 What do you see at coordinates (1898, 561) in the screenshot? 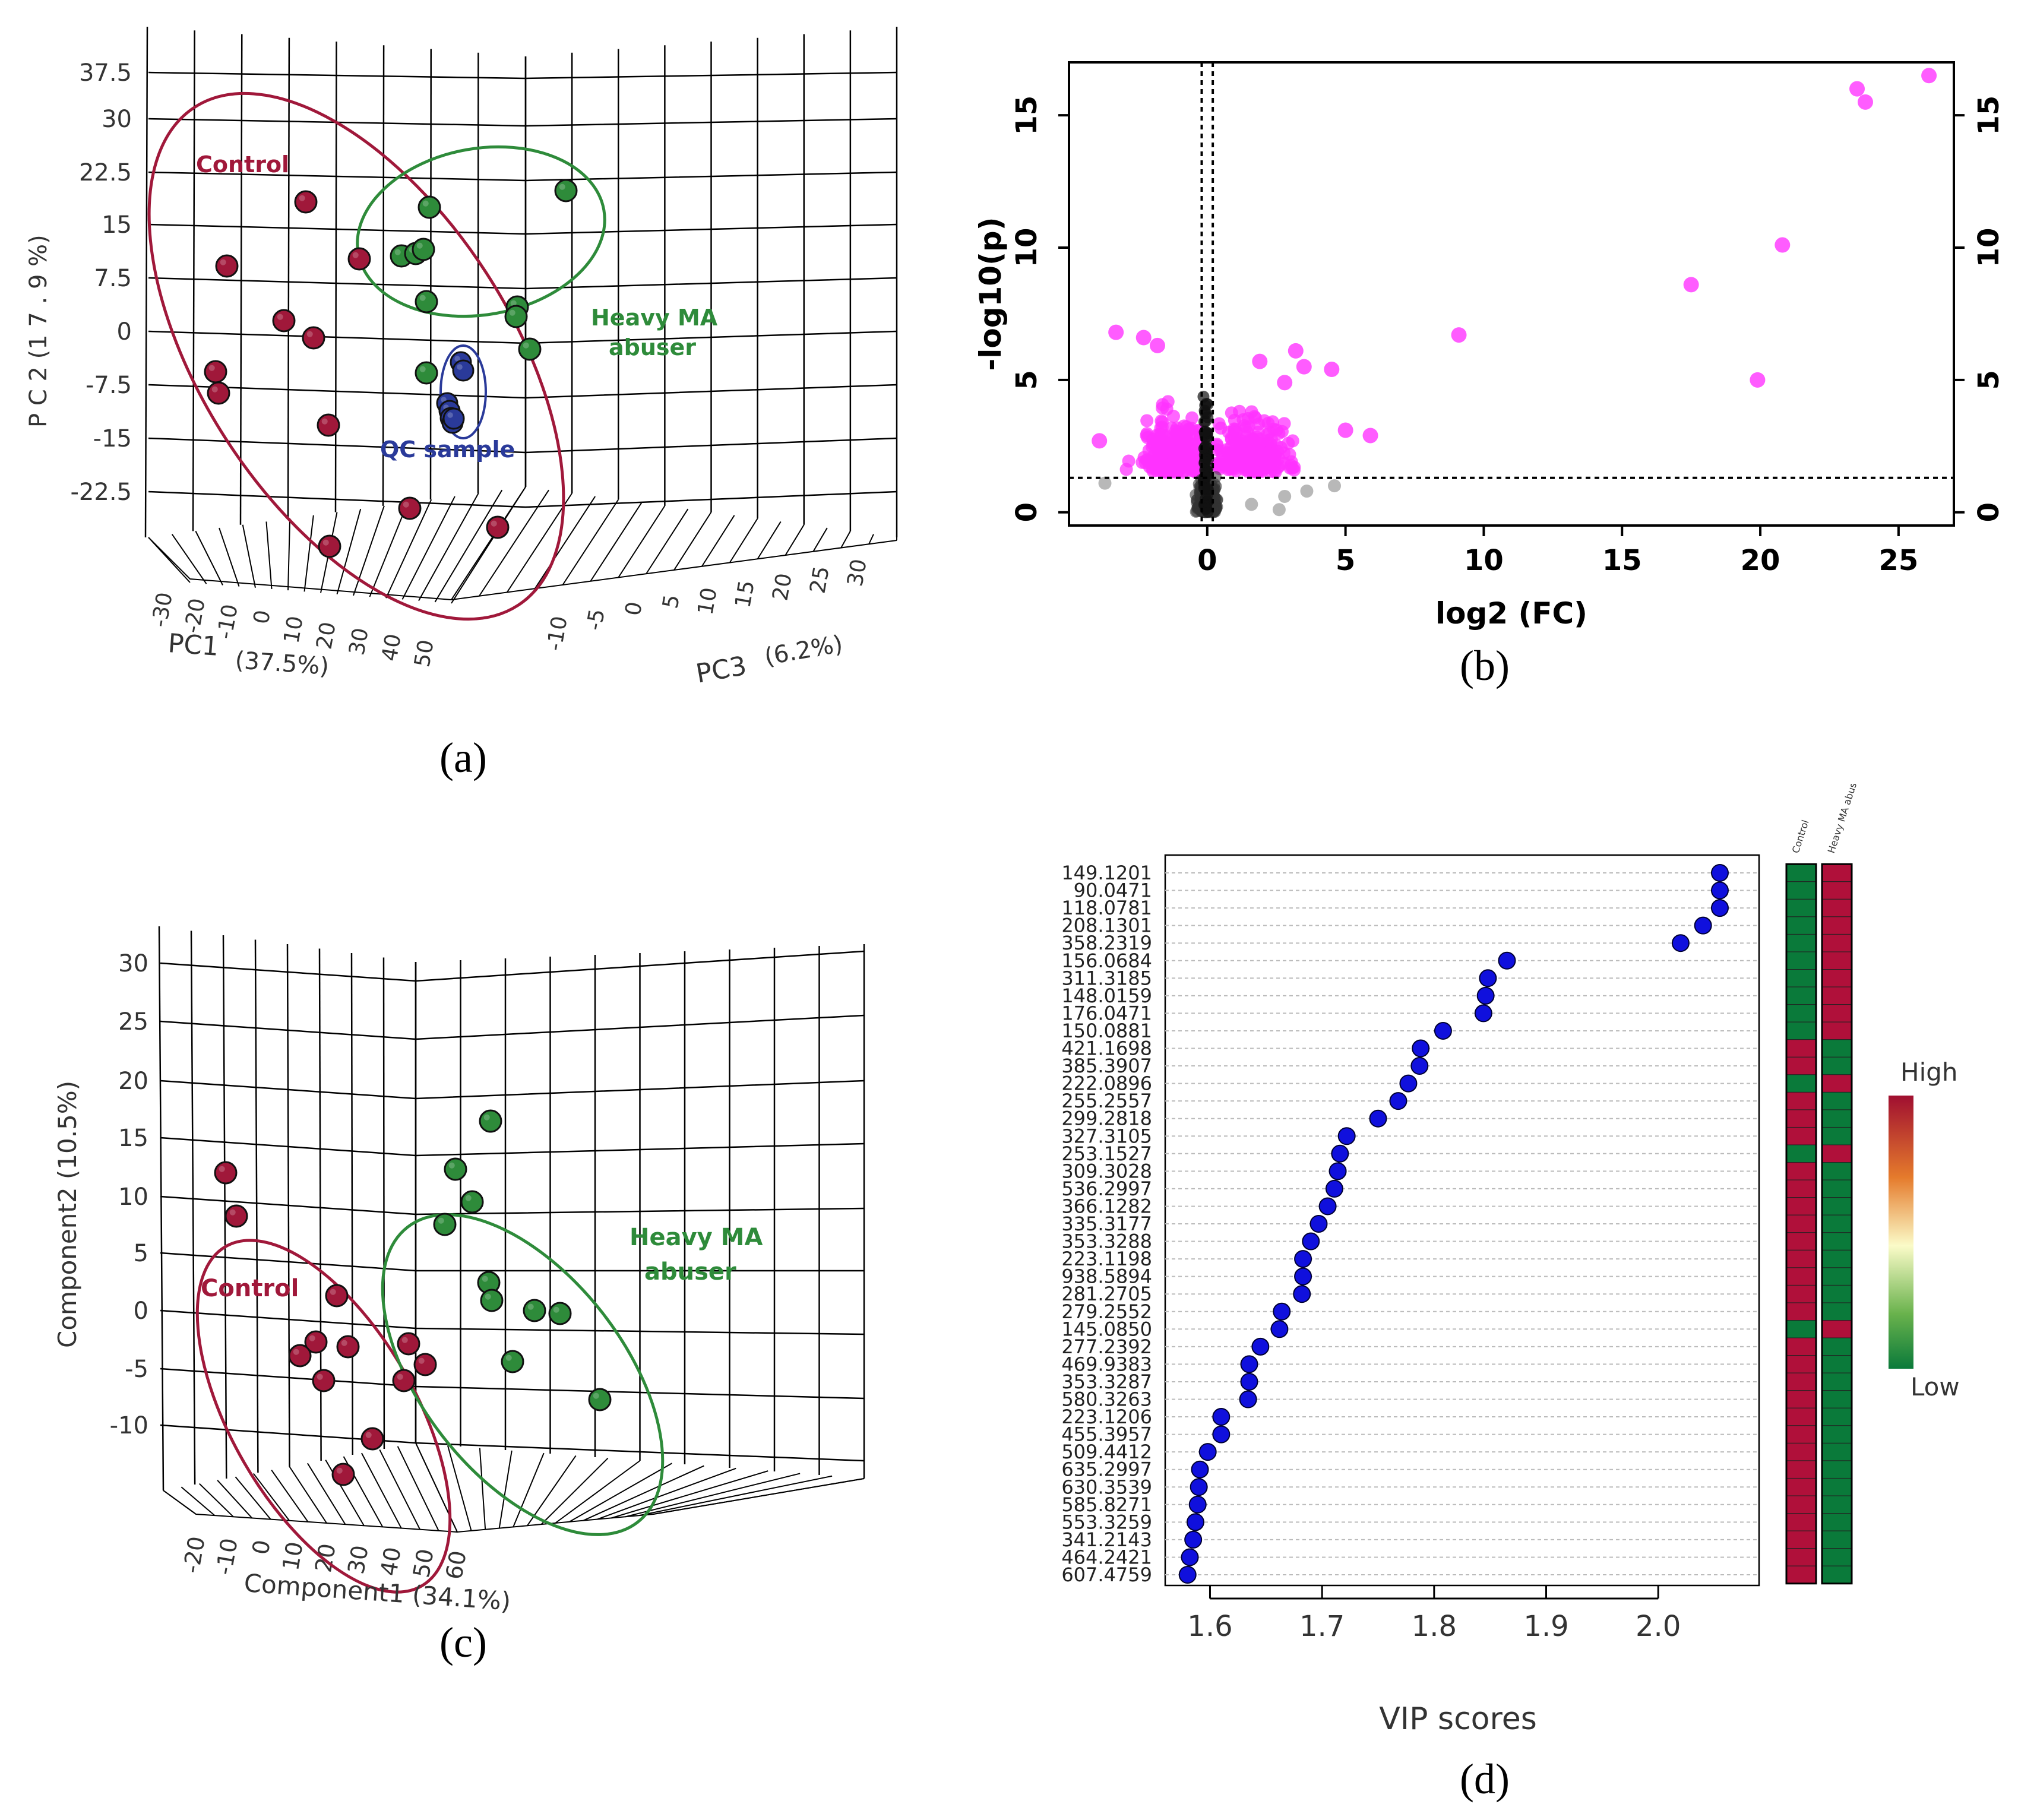
I see `b-xtick-label: 25` at bounding box center [1898, 561].